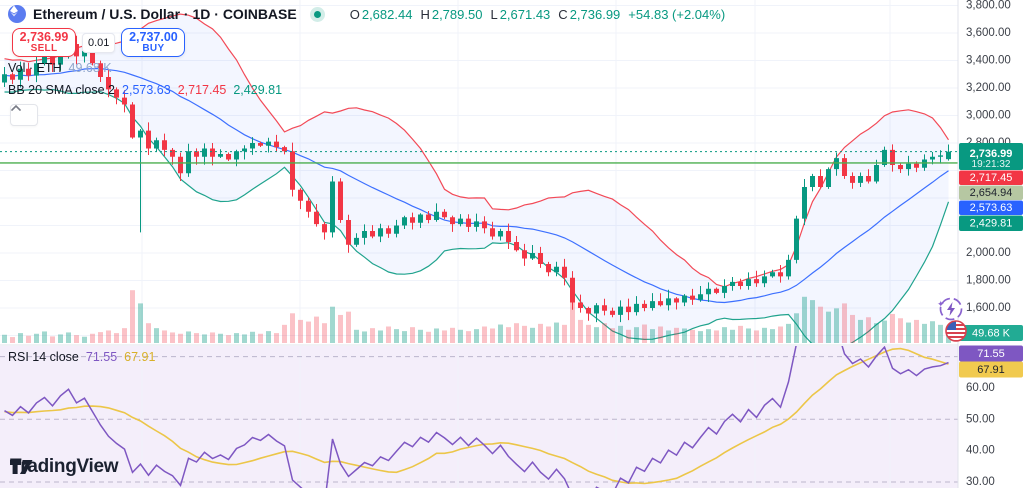 This screenshot has height=488, width=1024. I want to click on tradingview-logo-text: TradingView, so click(64, 466).